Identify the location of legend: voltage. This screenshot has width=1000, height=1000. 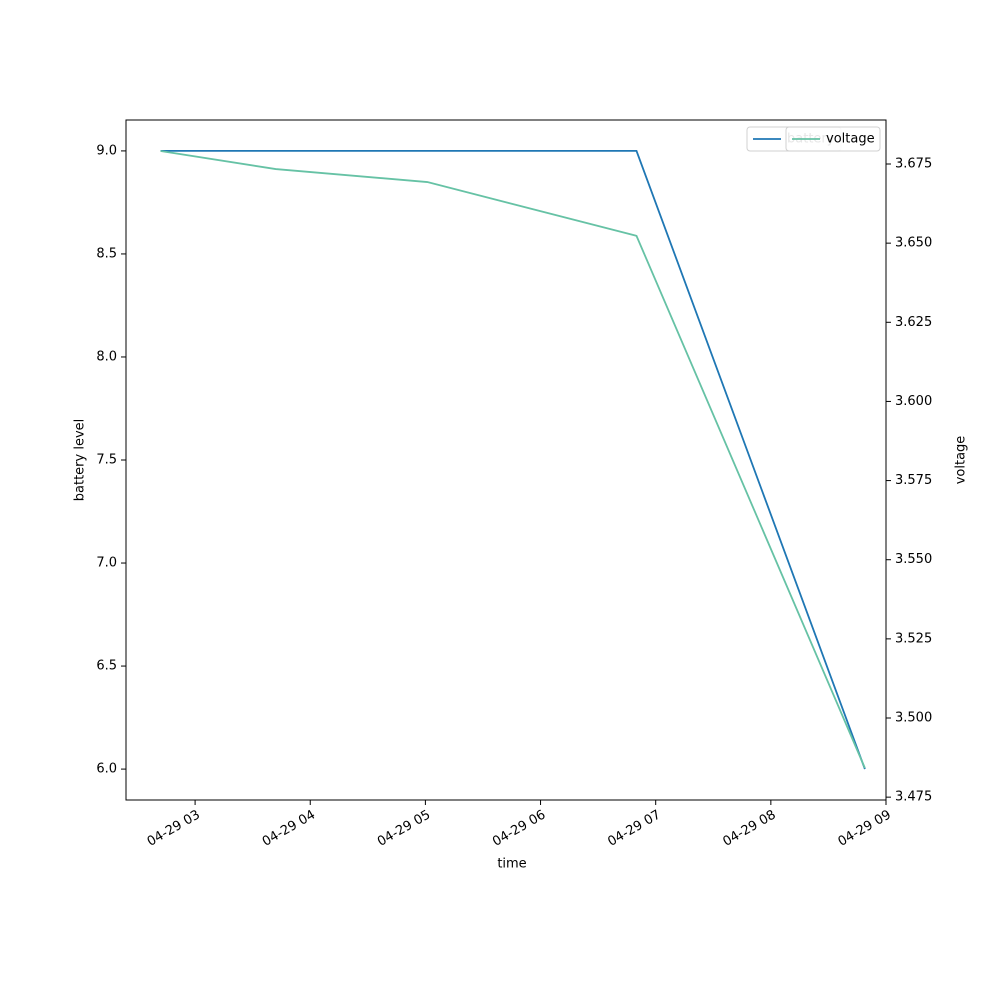
(833, 139).